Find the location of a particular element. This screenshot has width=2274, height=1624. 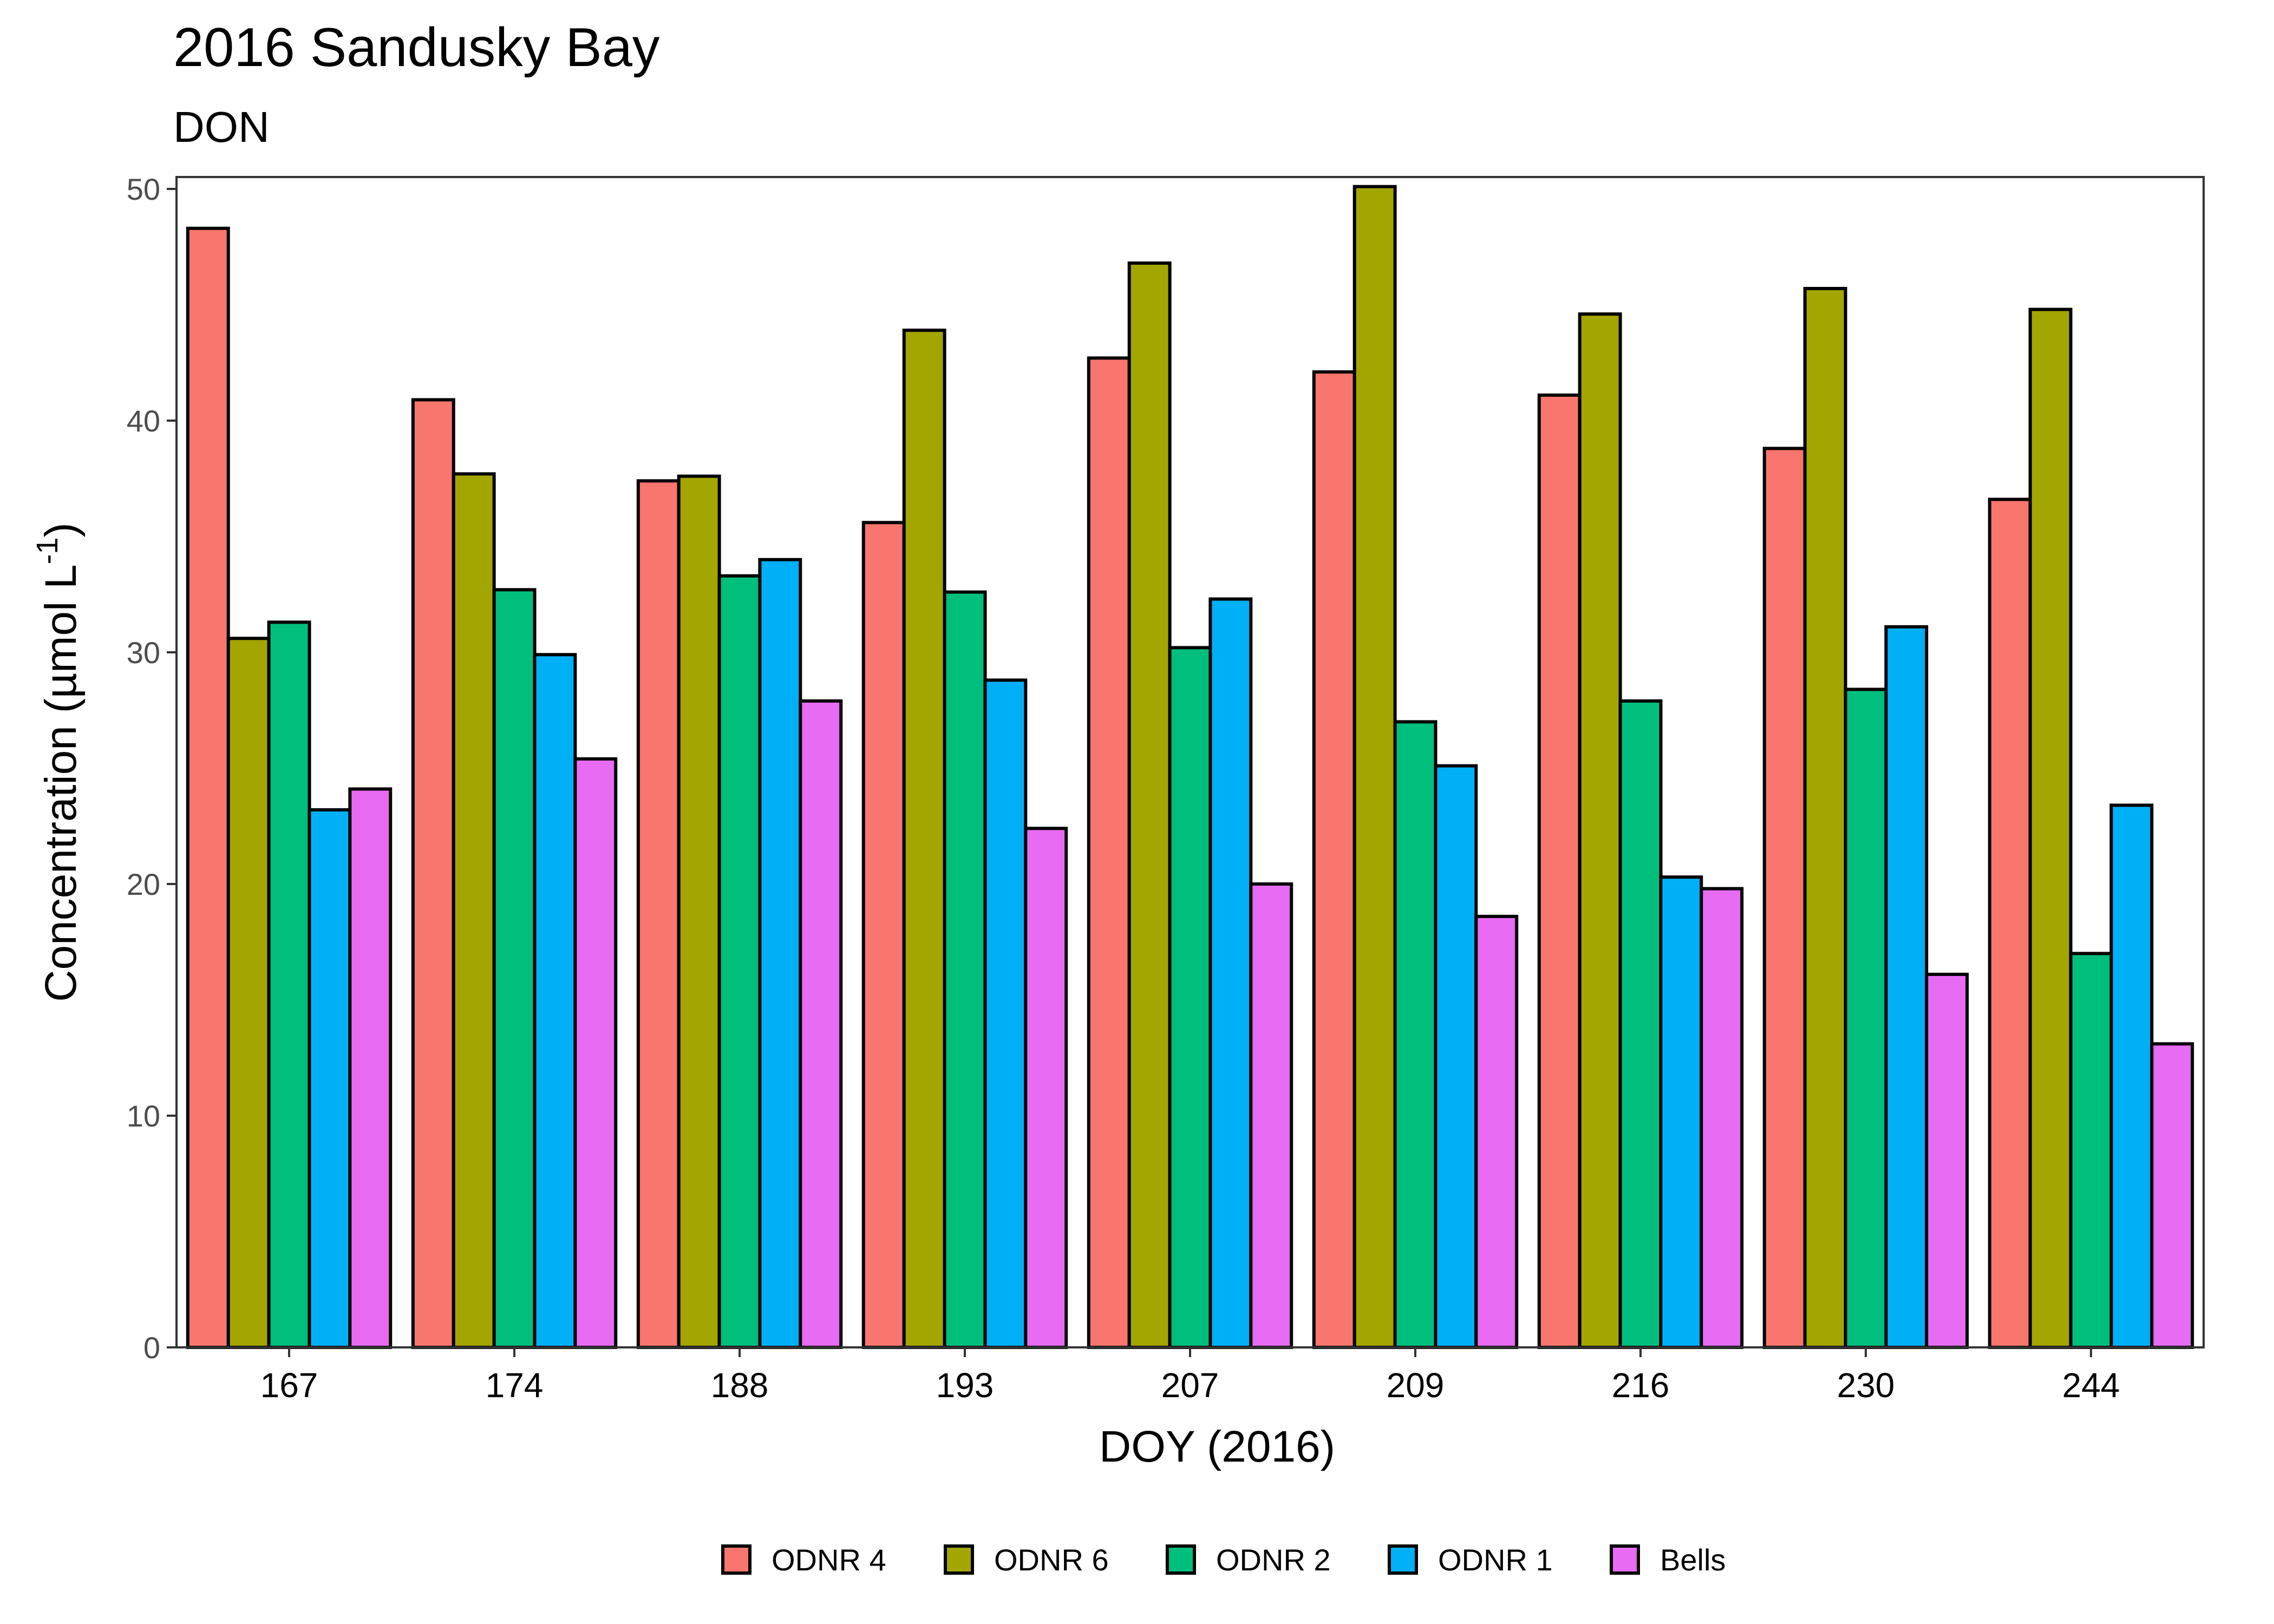

legend-label: ODNR 4 is located at coordinates (829, 1560).